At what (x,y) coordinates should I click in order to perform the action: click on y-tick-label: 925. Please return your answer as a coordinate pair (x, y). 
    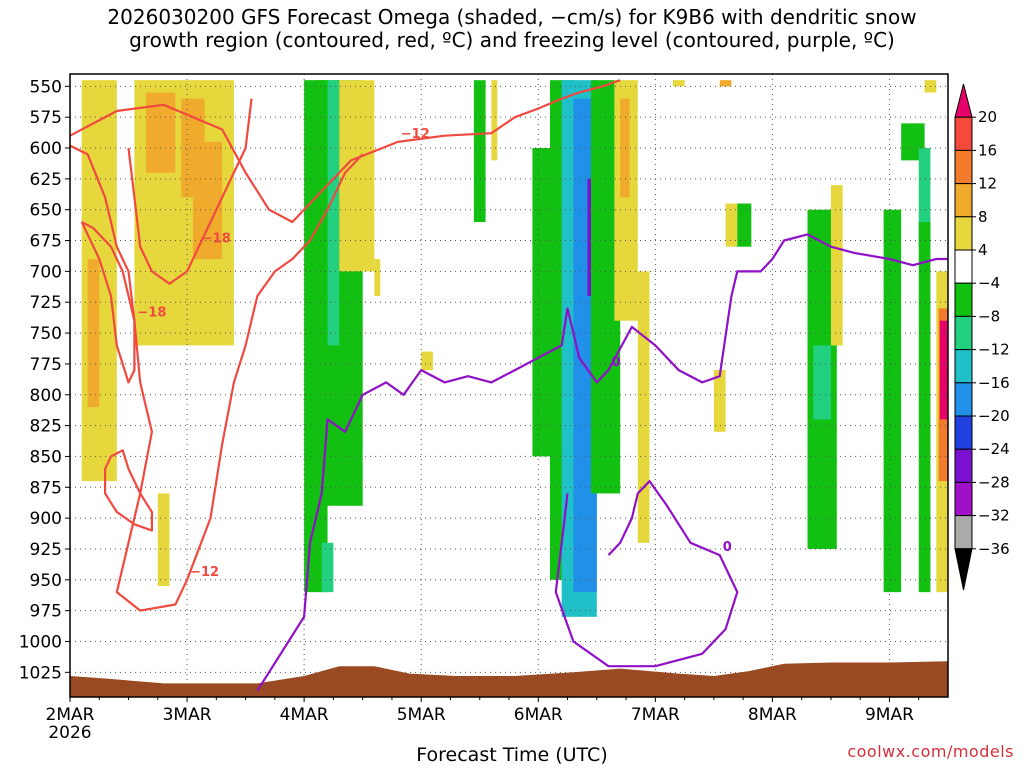
    Looking at the image, I should click on (46, 550).